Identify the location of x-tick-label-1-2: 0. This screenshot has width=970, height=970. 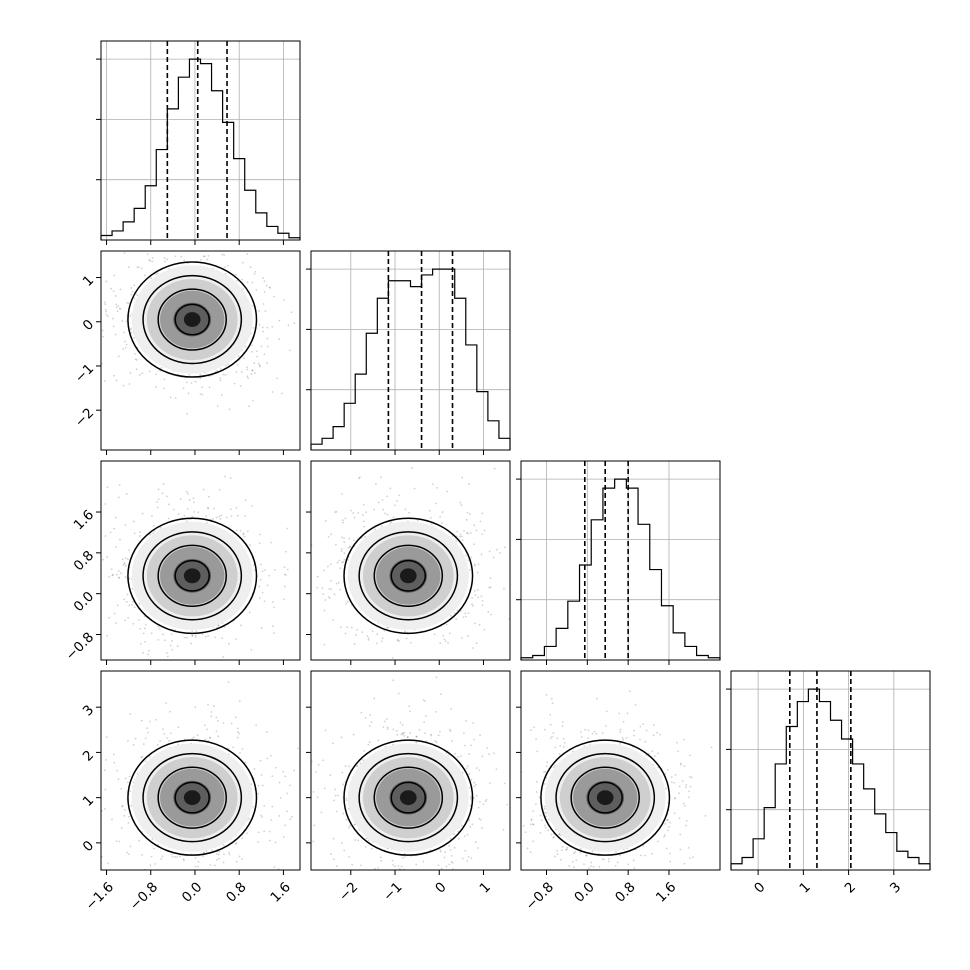
(440, 887).